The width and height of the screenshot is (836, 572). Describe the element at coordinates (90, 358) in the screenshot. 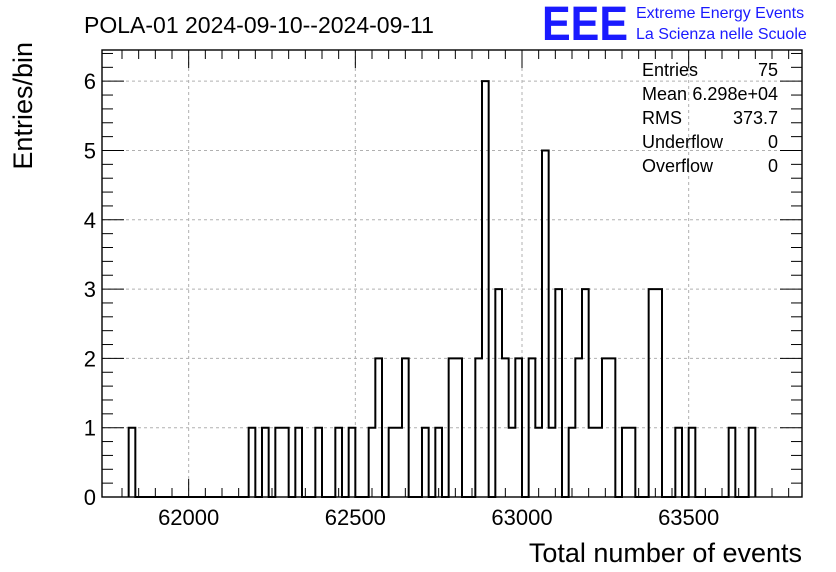

I see `y-tick-label: 2` at that location.